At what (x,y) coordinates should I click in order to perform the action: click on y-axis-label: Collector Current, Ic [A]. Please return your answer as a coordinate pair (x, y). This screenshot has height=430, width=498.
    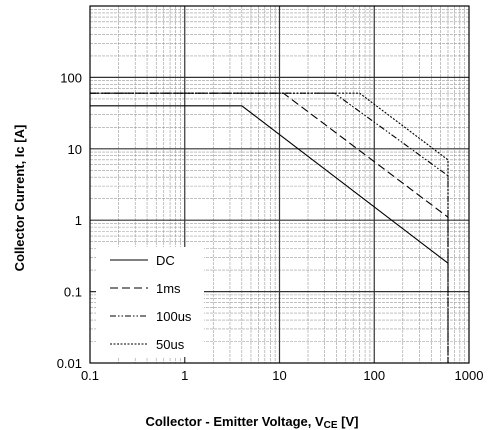
    Looking at the image, I should click on (19, 198).